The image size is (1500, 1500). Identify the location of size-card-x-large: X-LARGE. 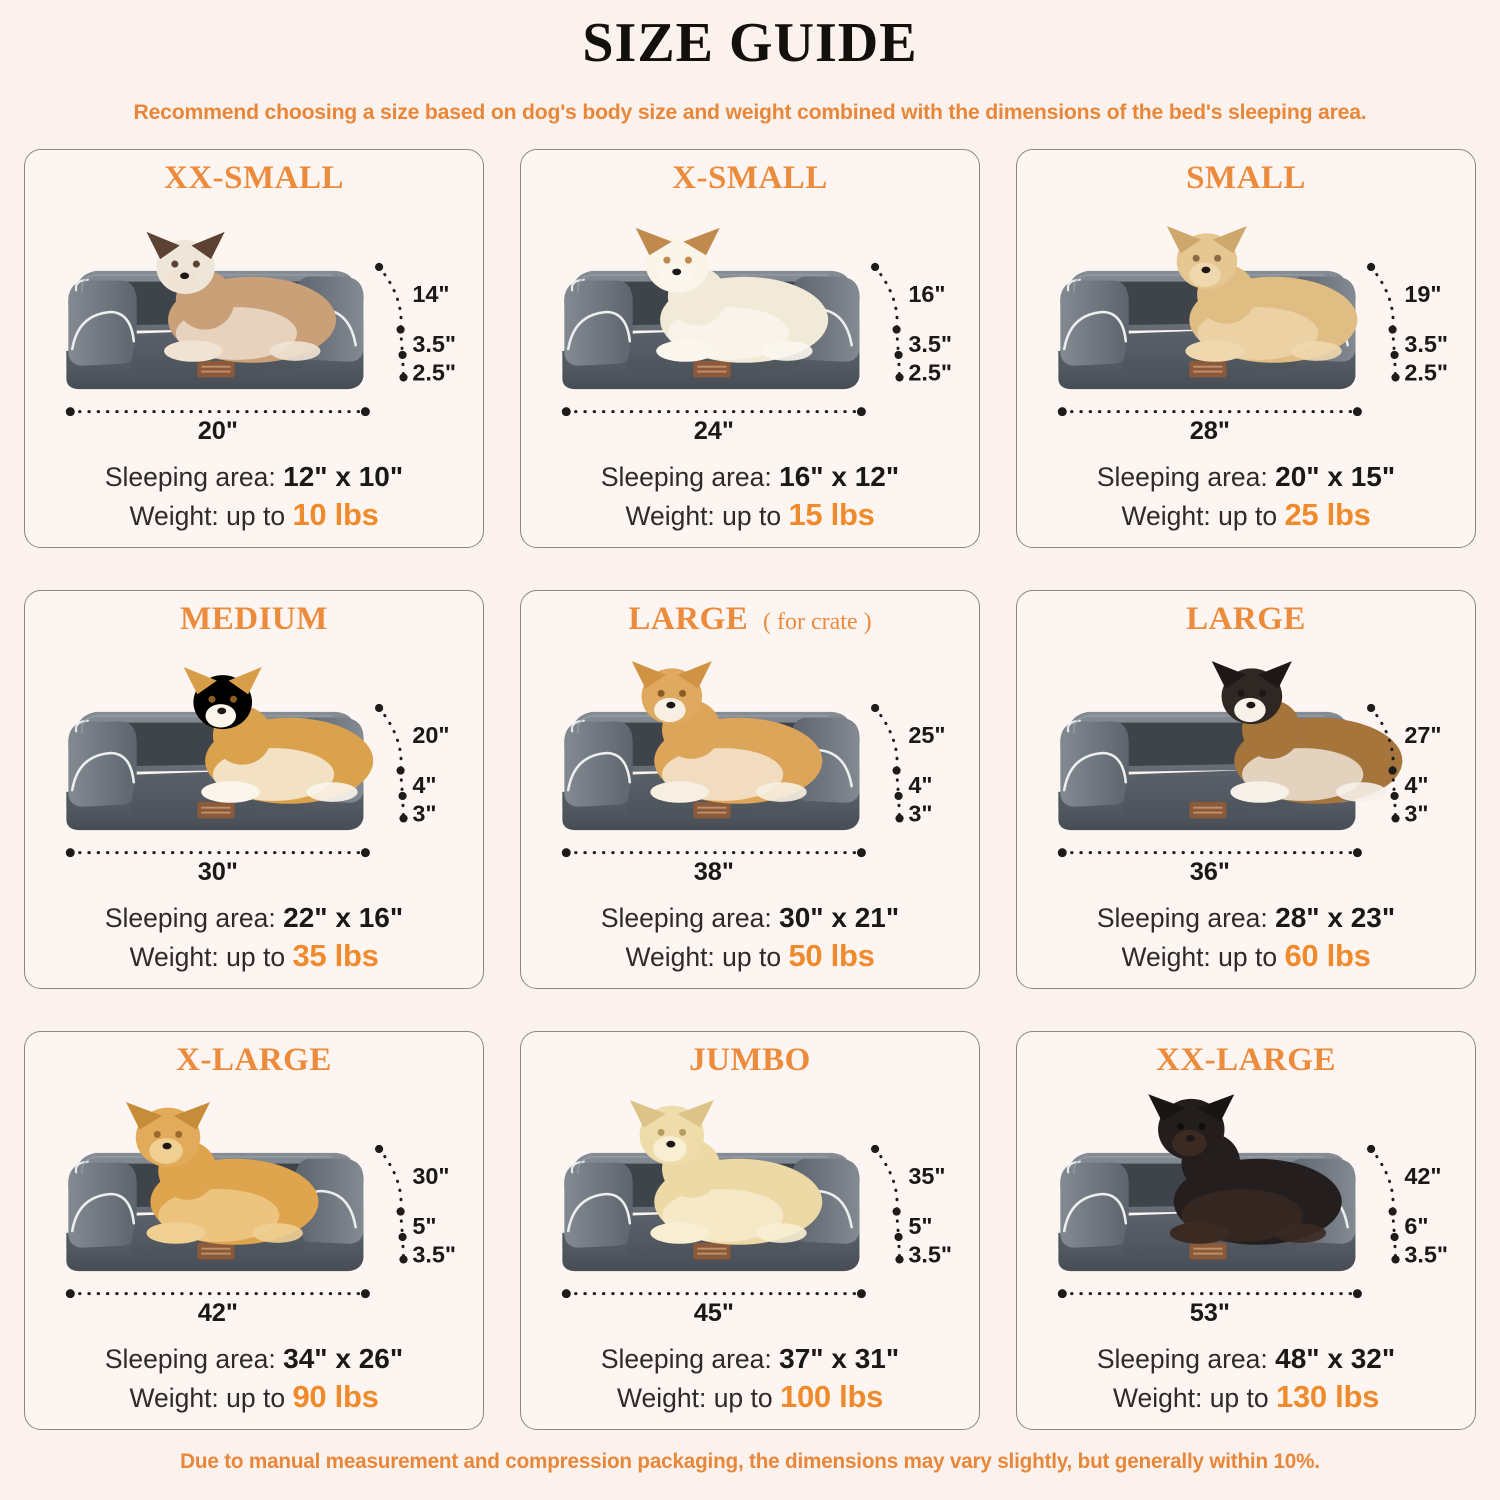
(254, 1230).